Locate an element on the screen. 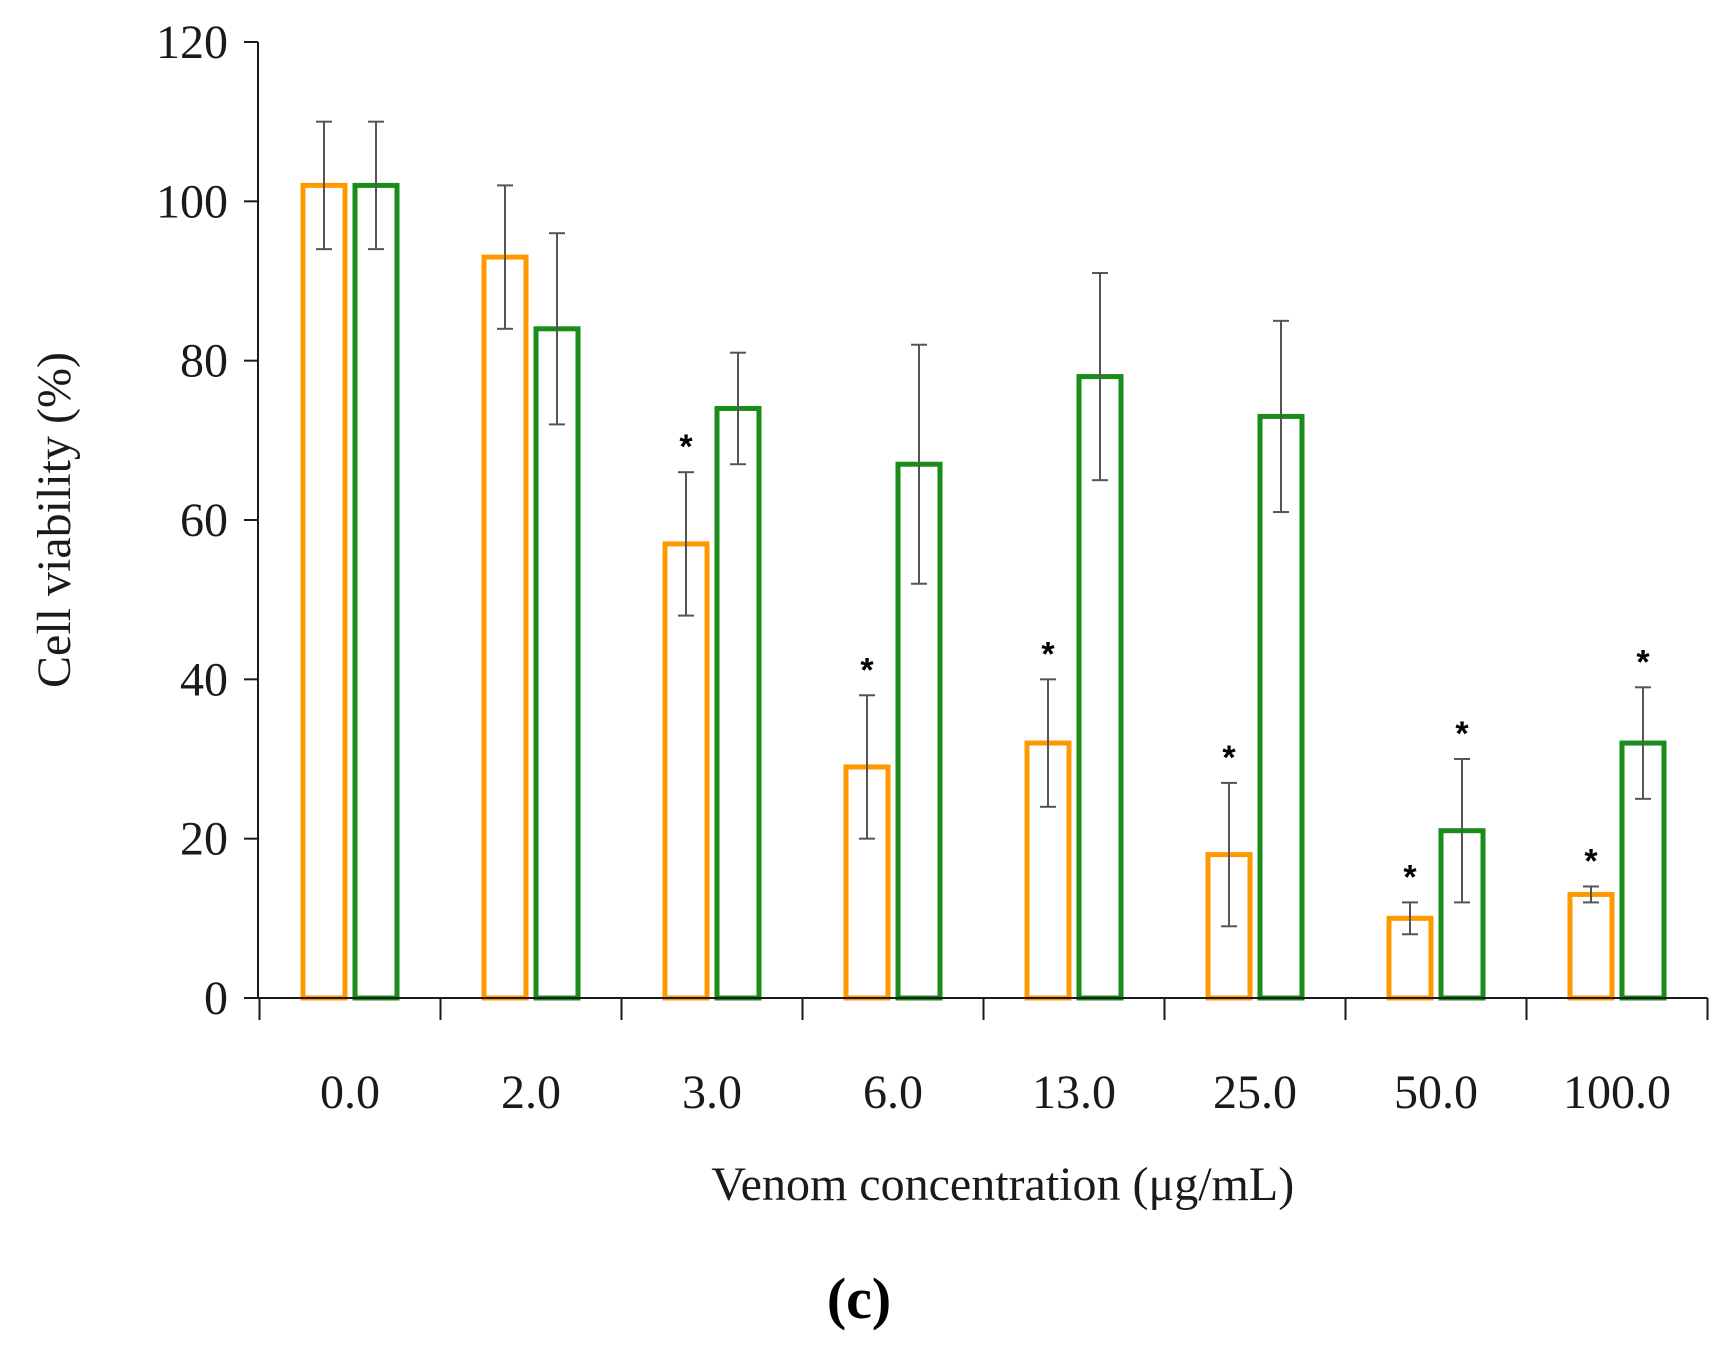 Image resolution: width=1718 pixels, height=1357 pixels. x-tick-label: 50.0 is located at coordinates (1436, 1092).